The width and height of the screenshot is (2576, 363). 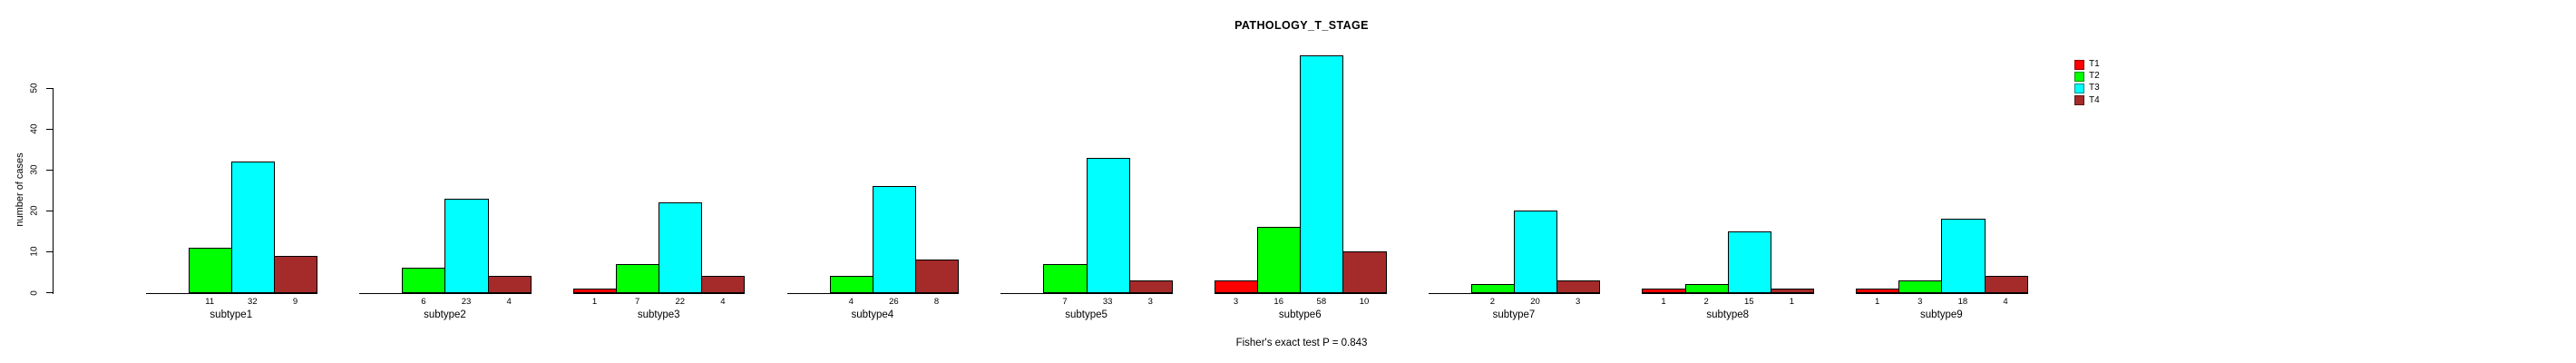 What do you see at coordinates (1107, 301) in the screenshot?
I see `bar-value-label: 33` at bounding box center [1107, 301].